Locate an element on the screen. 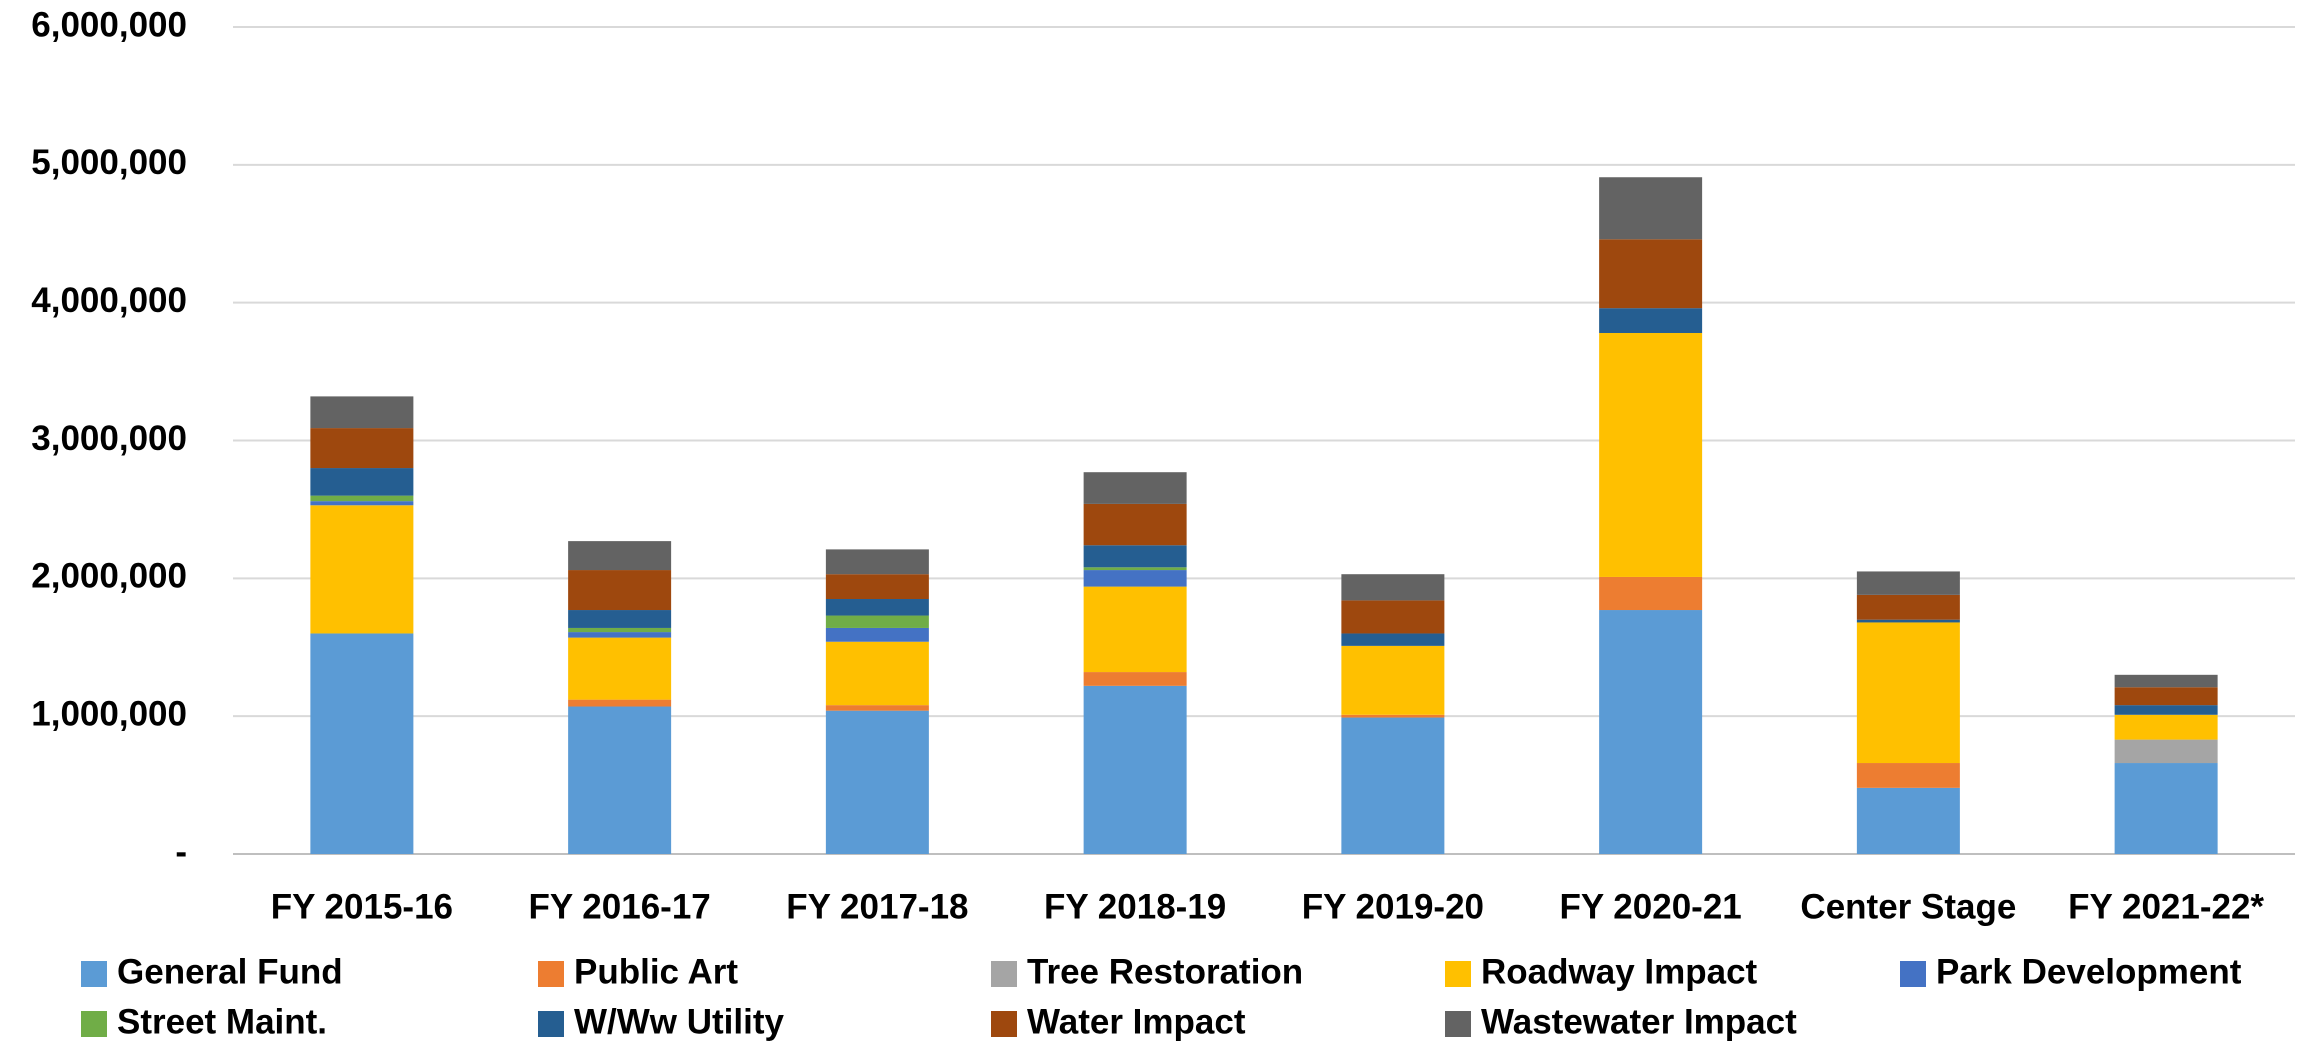 The width and height of the screenshot is (2310, 1048). y-tick-label: 3,000,000 is located at coordinates (109, 438).